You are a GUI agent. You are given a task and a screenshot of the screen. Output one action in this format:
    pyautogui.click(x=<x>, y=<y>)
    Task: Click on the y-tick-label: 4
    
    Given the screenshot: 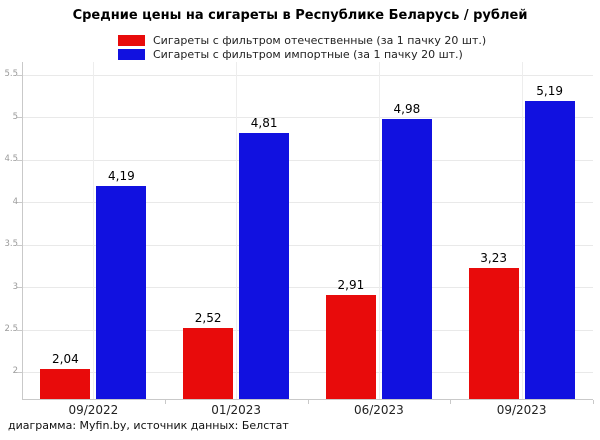 What is the action you would take?
    pyautogui.click(x=15, y=201)
    